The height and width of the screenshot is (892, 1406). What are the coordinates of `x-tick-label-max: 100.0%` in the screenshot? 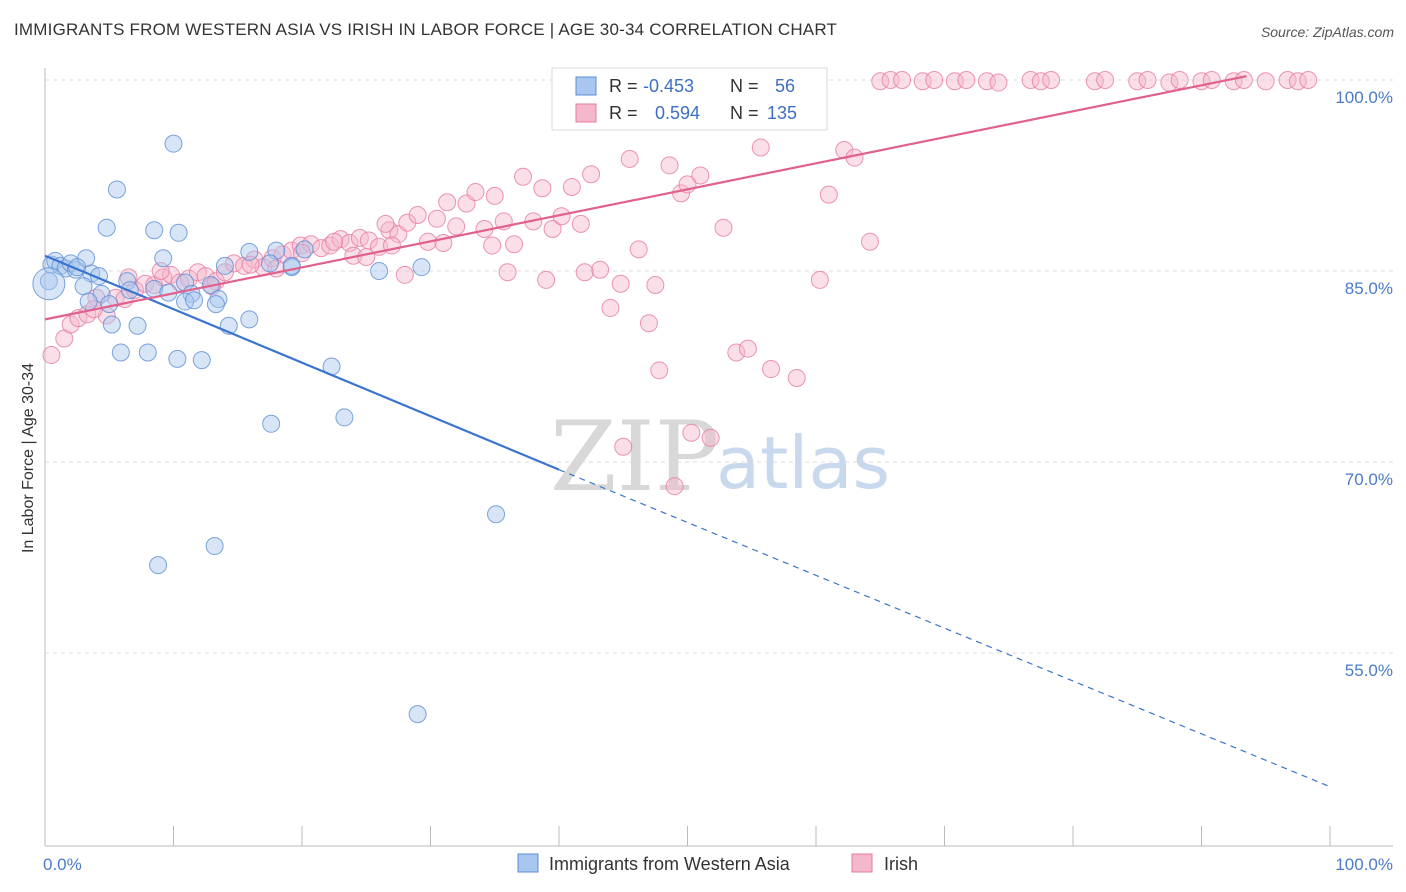 It's located at (1364, 864).